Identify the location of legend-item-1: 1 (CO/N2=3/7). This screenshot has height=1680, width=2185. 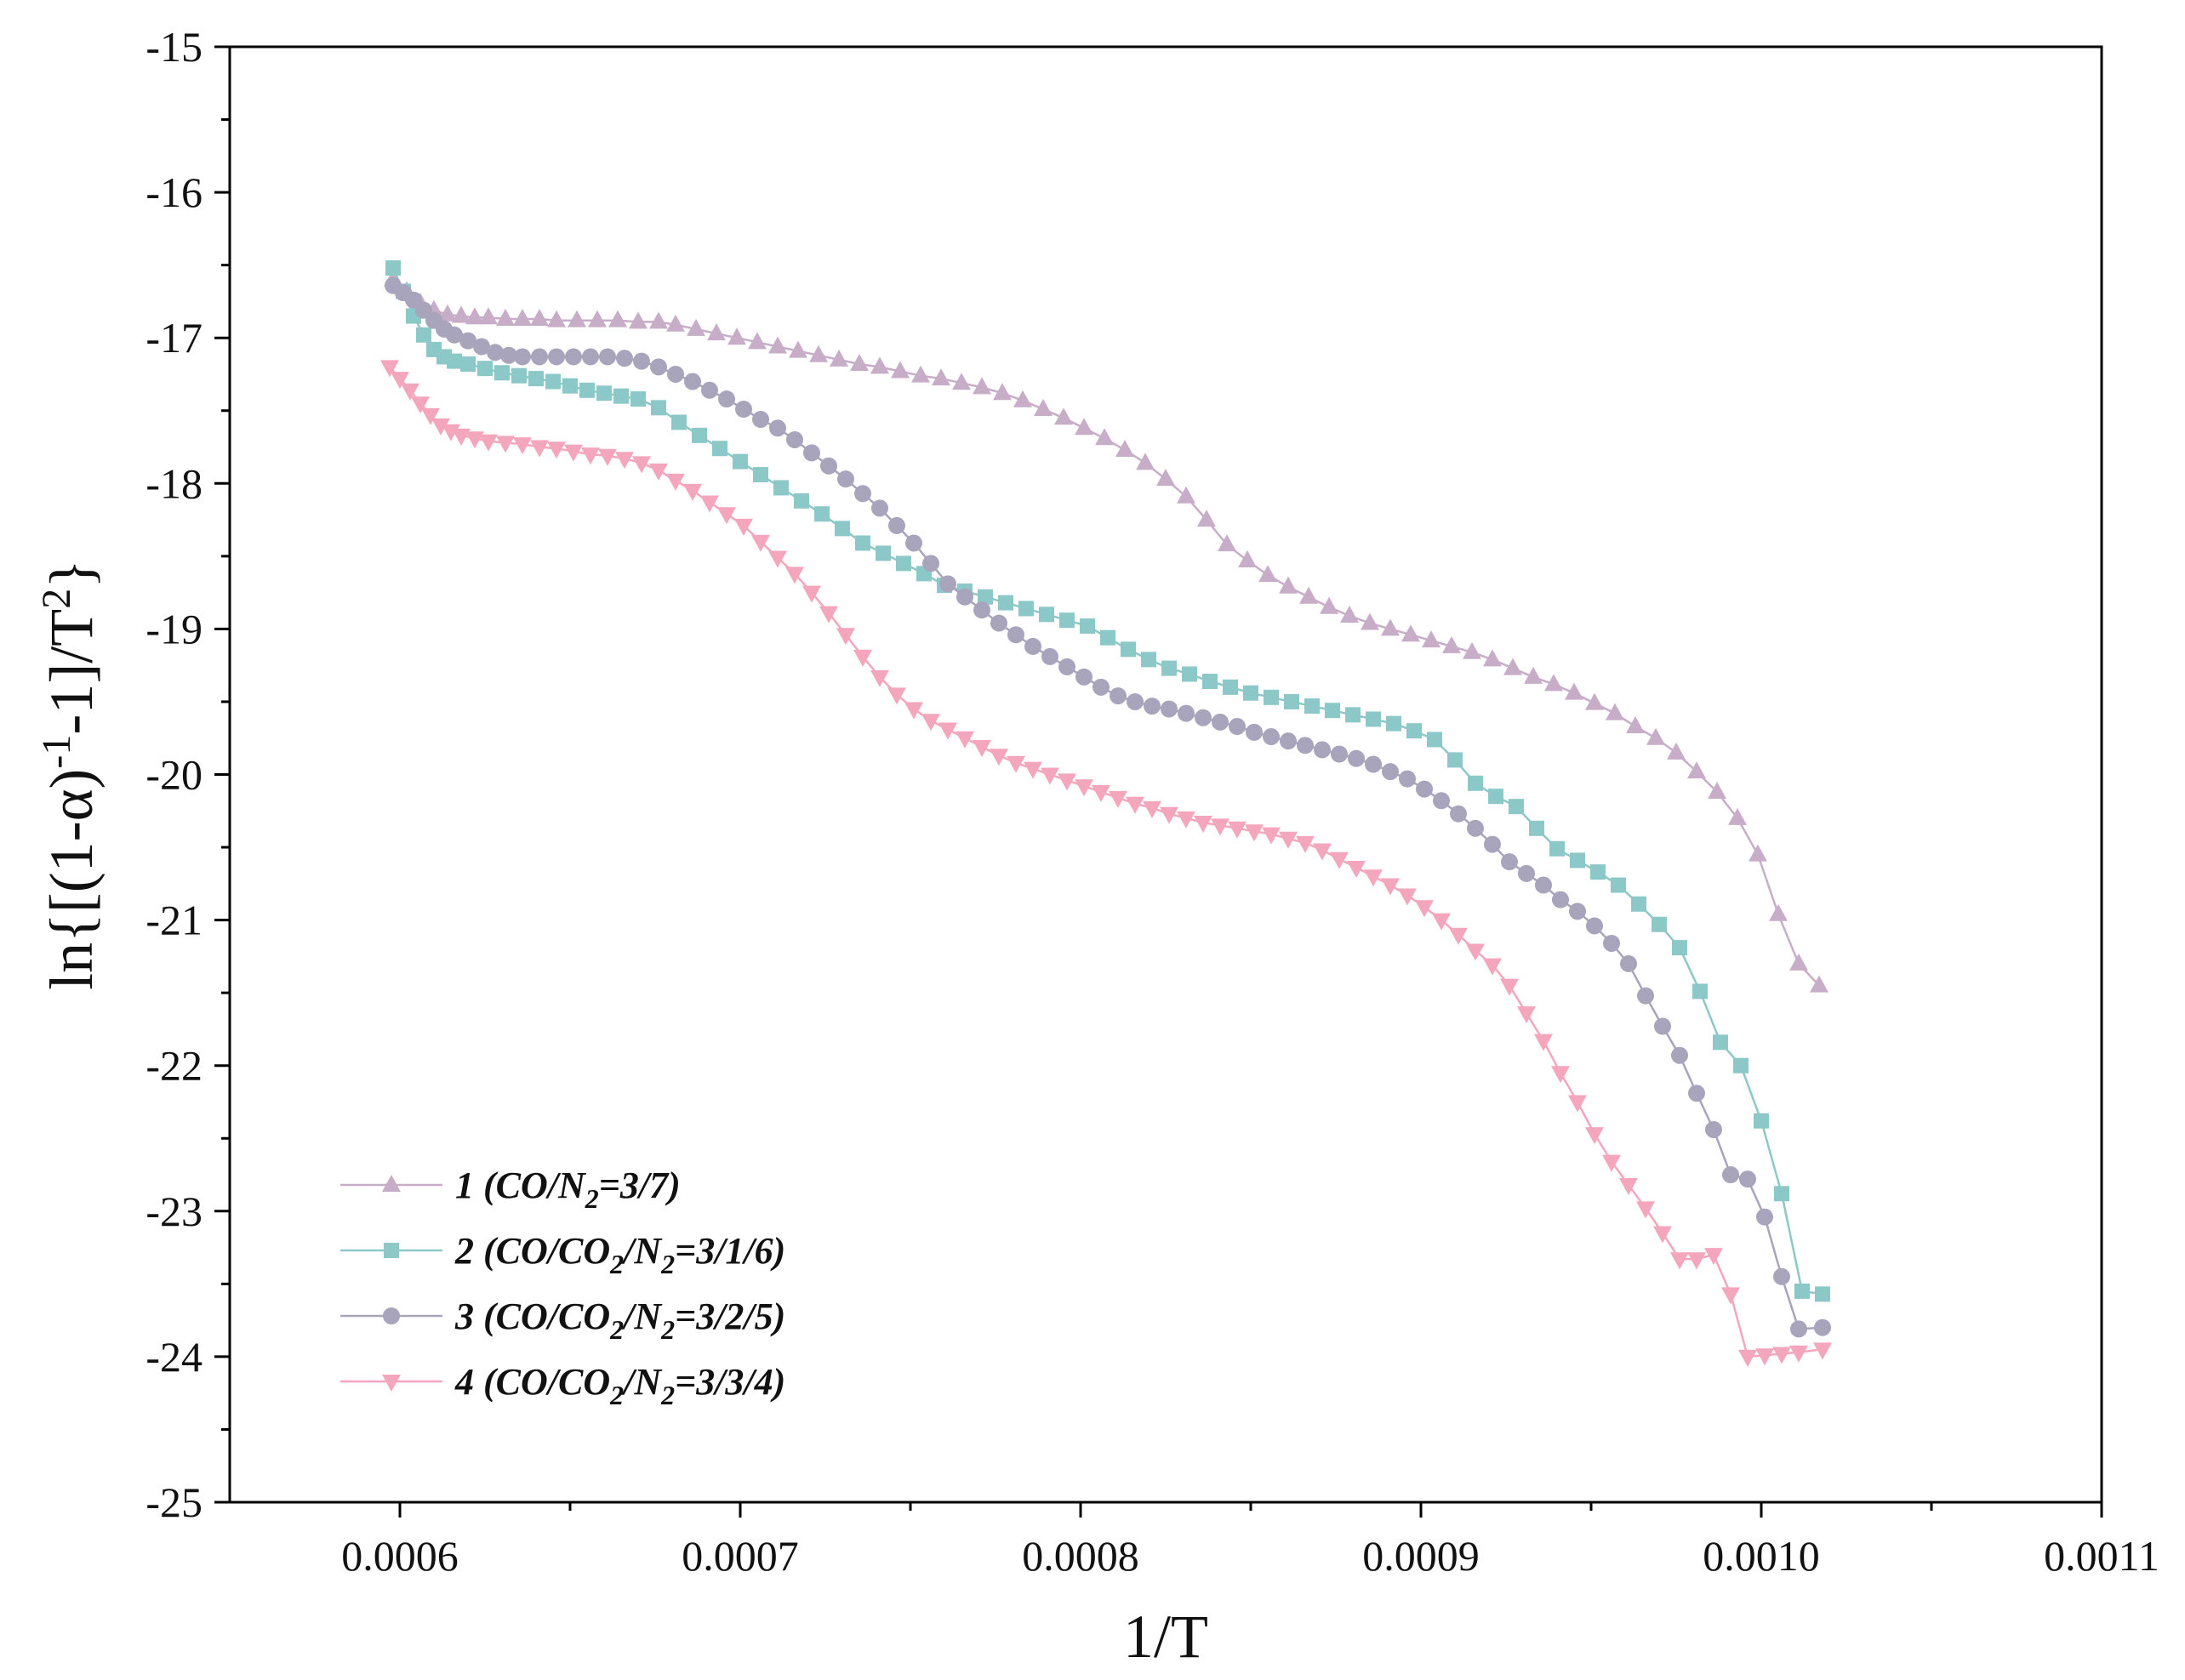
(510, 1189).